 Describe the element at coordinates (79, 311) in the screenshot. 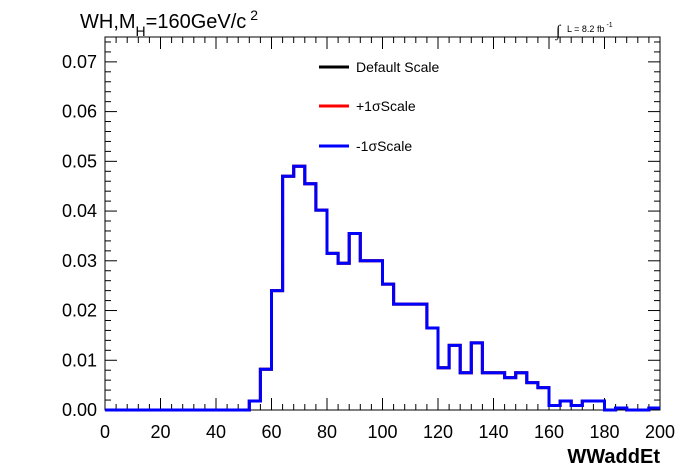

I see `y-tick-label: 0.02` at that location.